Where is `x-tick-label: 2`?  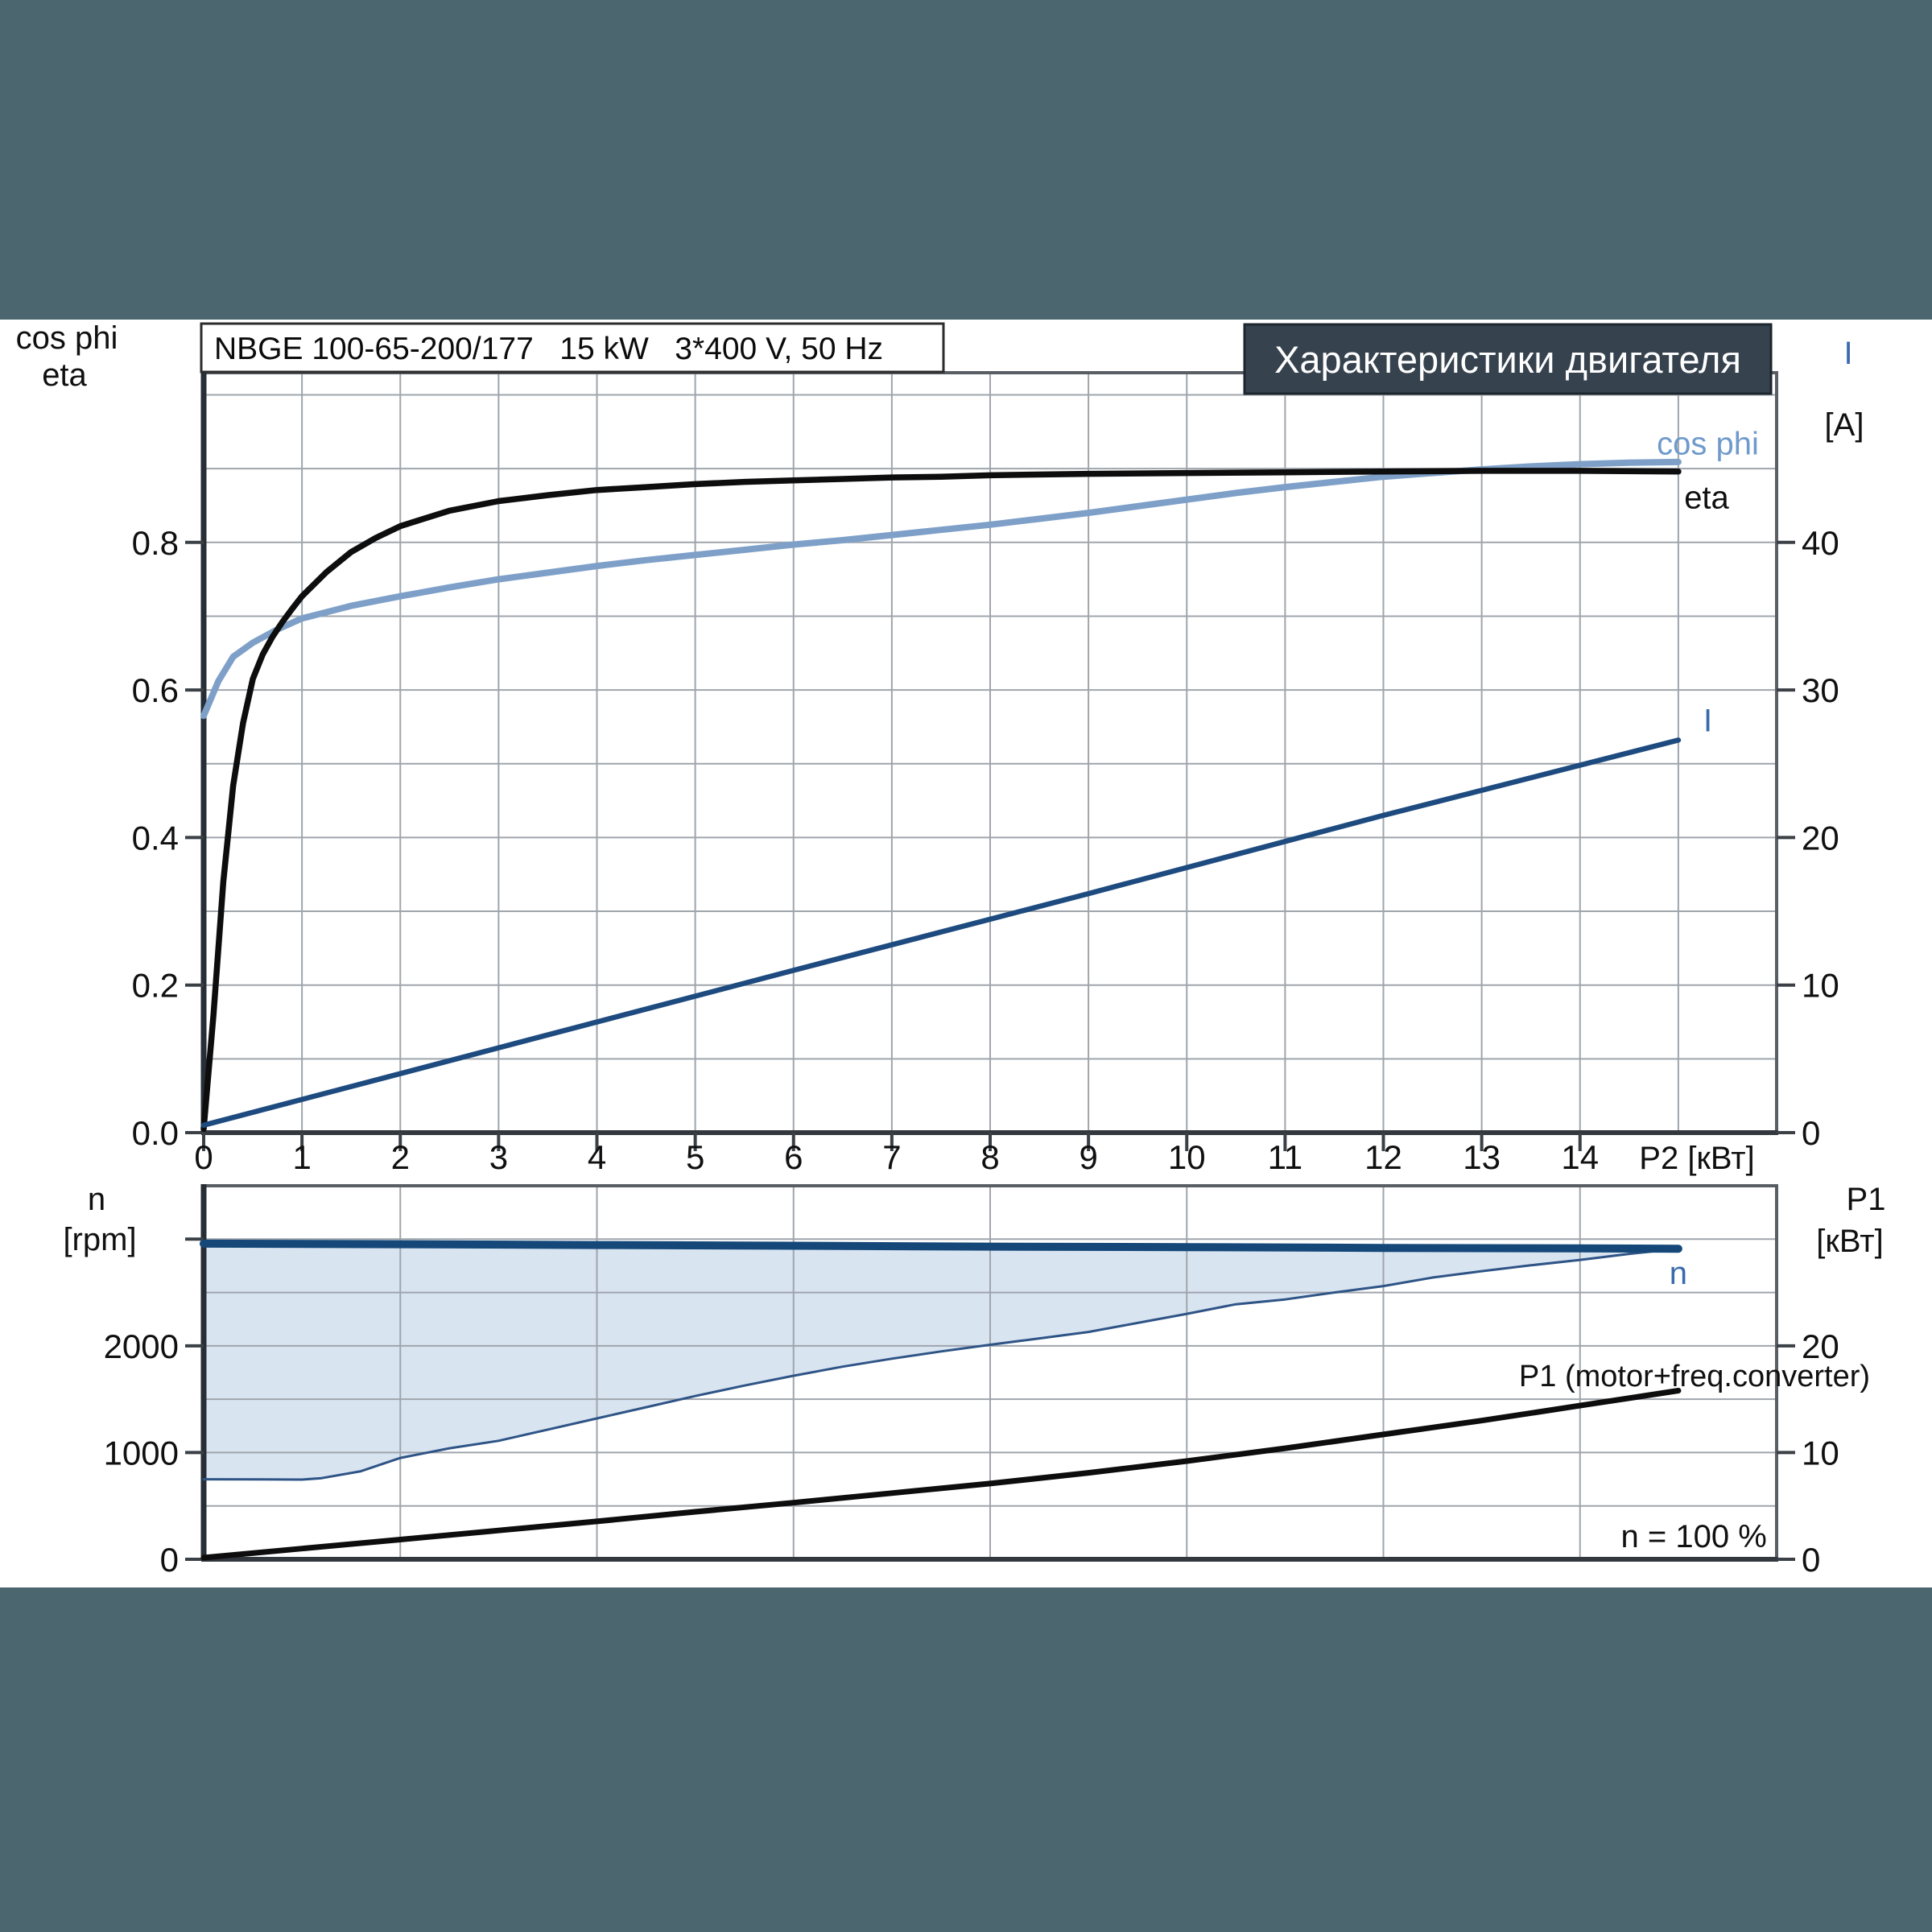 x-tick-label: 2 is located at coordinates (400, 1157).